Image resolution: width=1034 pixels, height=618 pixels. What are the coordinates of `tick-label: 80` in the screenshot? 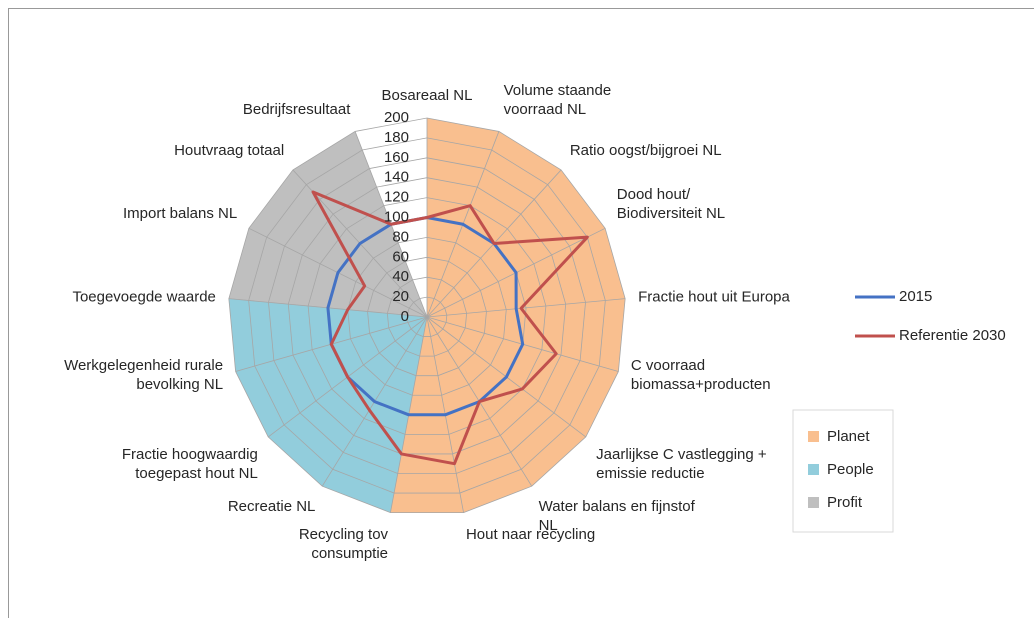 It's located at (400, 236).